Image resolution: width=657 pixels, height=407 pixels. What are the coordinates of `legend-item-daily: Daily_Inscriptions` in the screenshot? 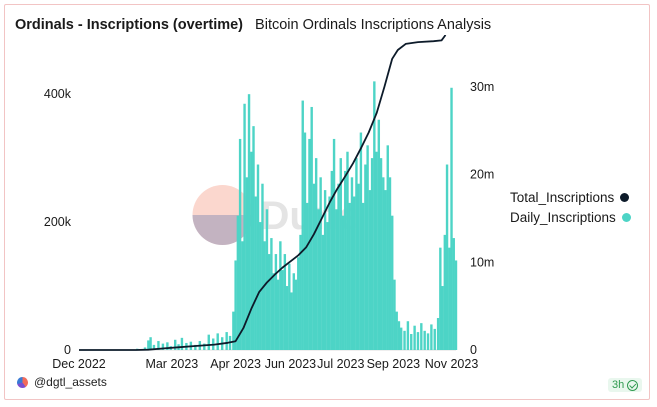 It's located at (570, 217).